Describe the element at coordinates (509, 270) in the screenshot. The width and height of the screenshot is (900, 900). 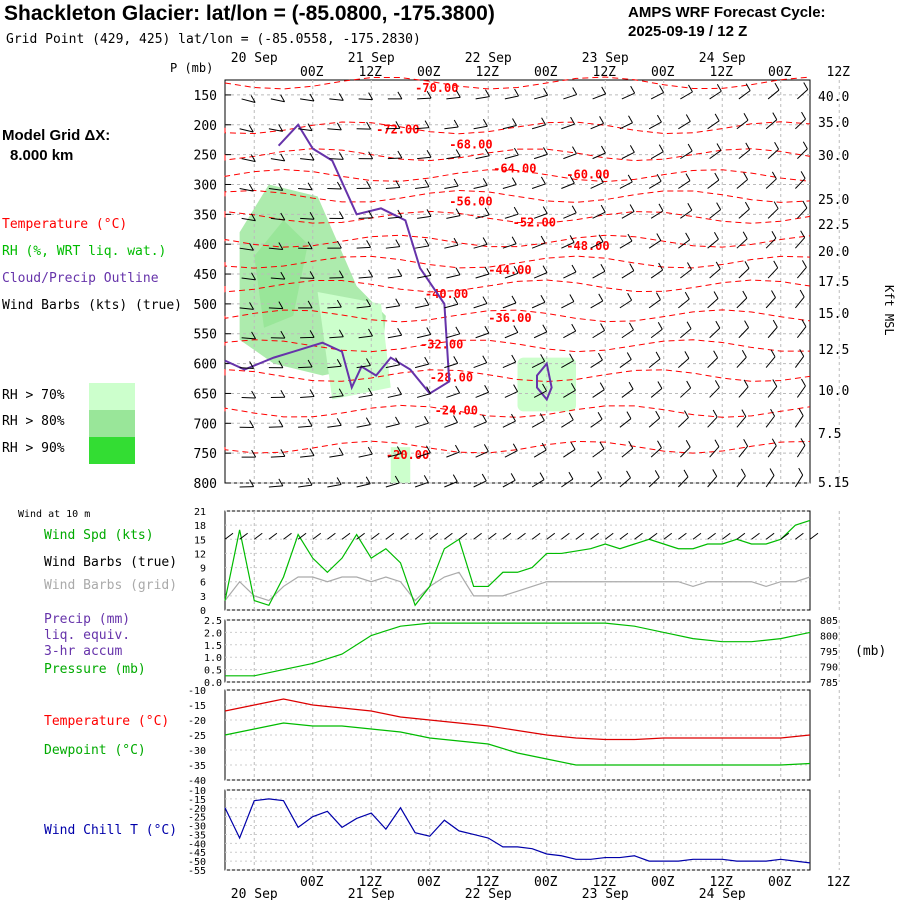
I see `isotherm-label: -44.00` at that location.